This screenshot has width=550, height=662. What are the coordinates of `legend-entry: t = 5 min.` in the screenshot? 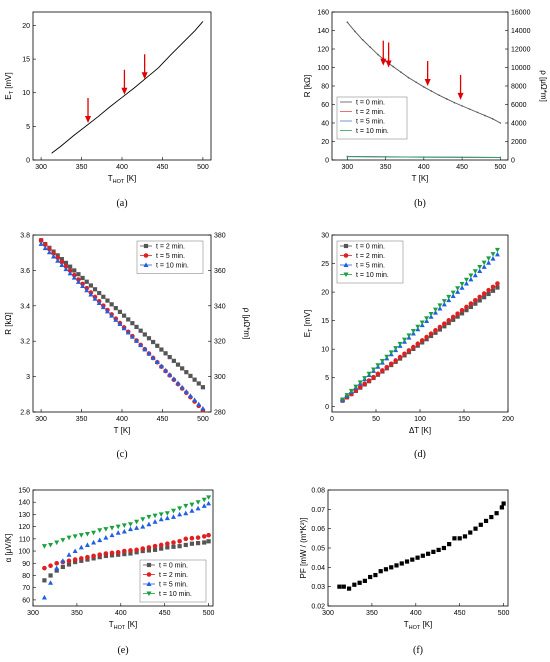 It's located at (170, 256).